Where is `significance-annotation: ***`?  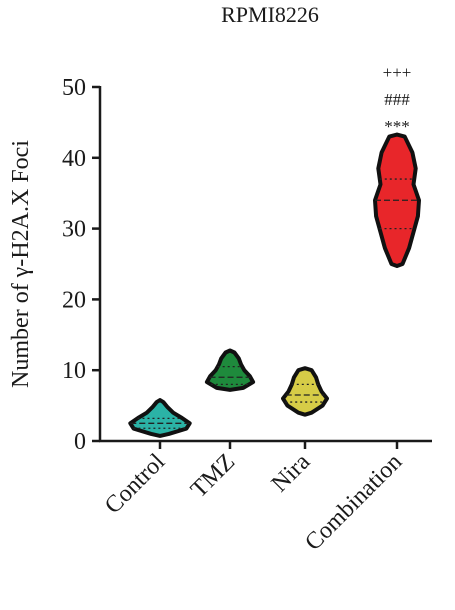 significance-annotation: *** is located at coordinates (397, 126).